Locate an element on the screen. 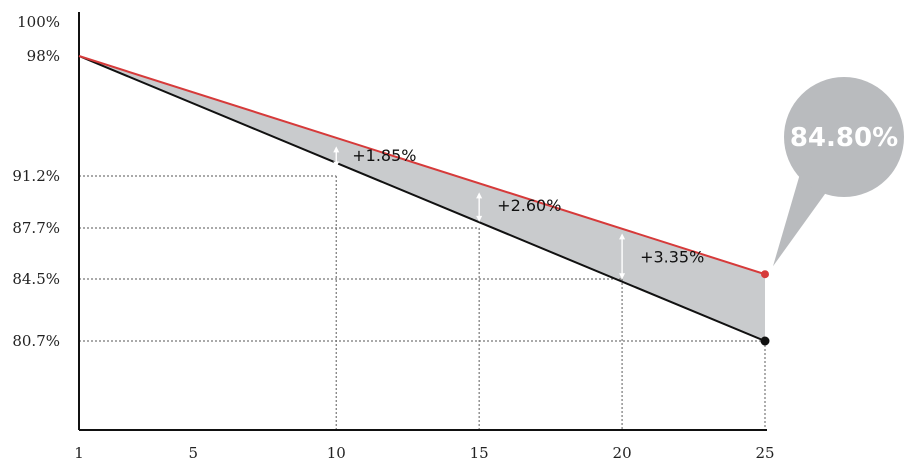  y-tick-label: 80.7% is located at coordinates (36, 341).